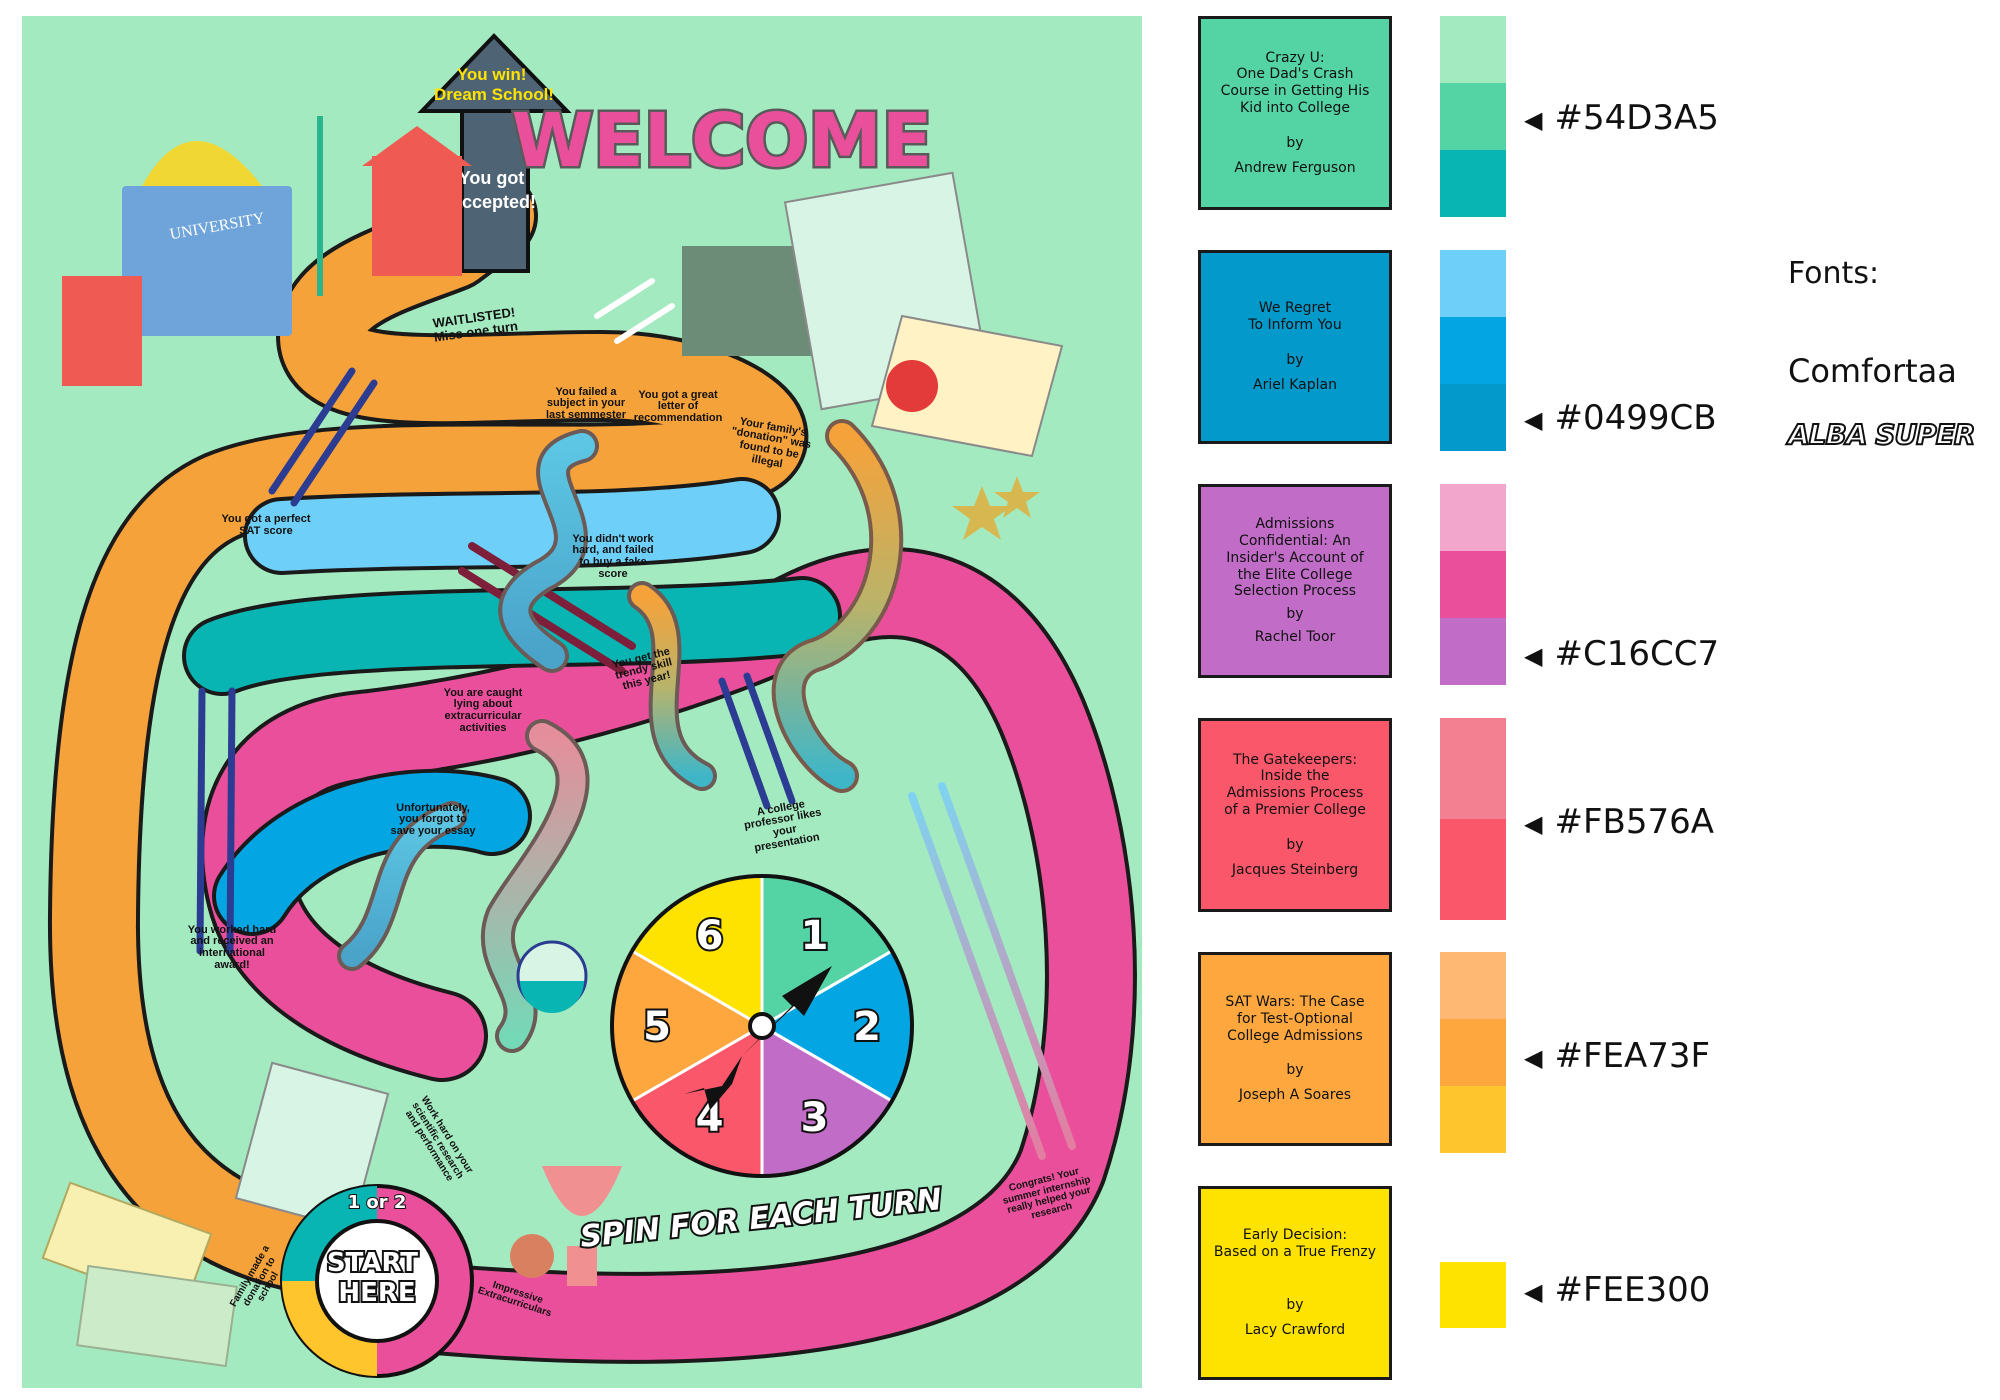  Describe the element at coordinates (1295, 636) in the screenshot. I see `book-author: Rachel Toor` at that location.